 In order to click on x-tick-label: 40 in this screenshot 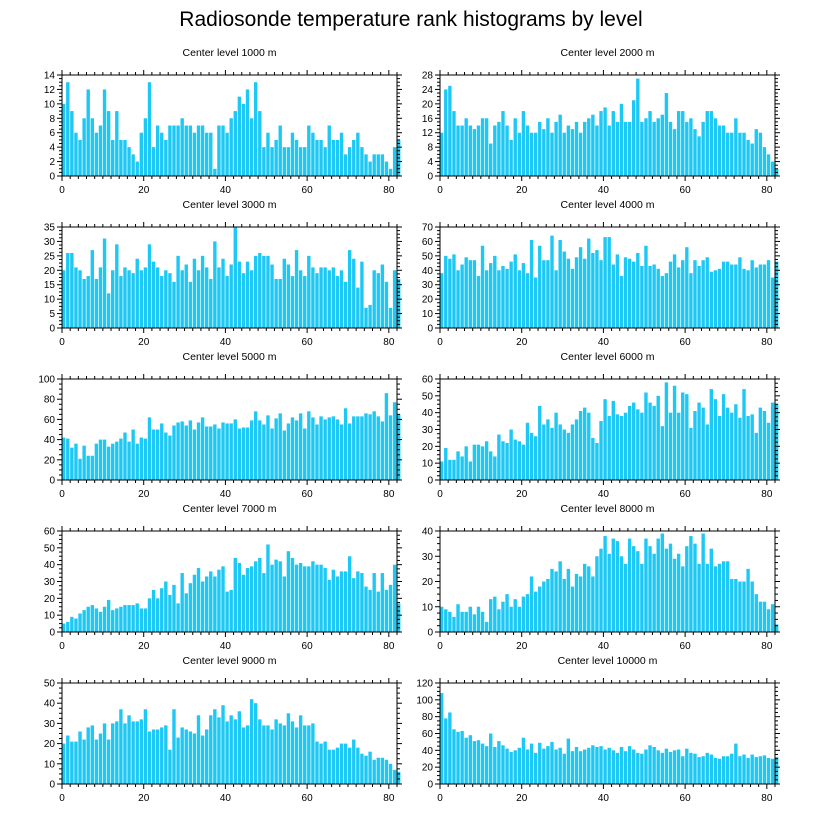, I will do `click(604, 342)`.